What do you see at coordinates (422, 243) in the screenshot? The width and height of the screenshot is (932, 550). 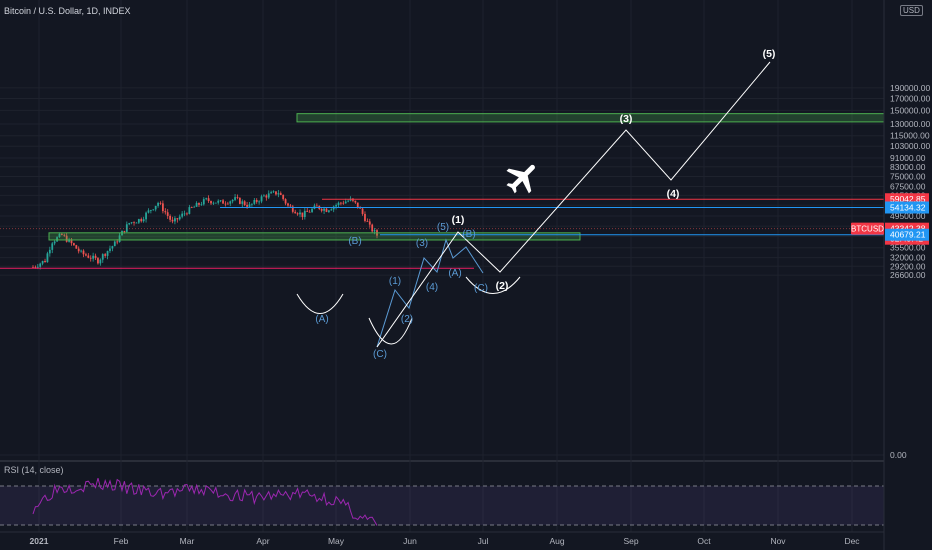 I see `blue-wave-label: (3)` at bounding box center [422, 243].